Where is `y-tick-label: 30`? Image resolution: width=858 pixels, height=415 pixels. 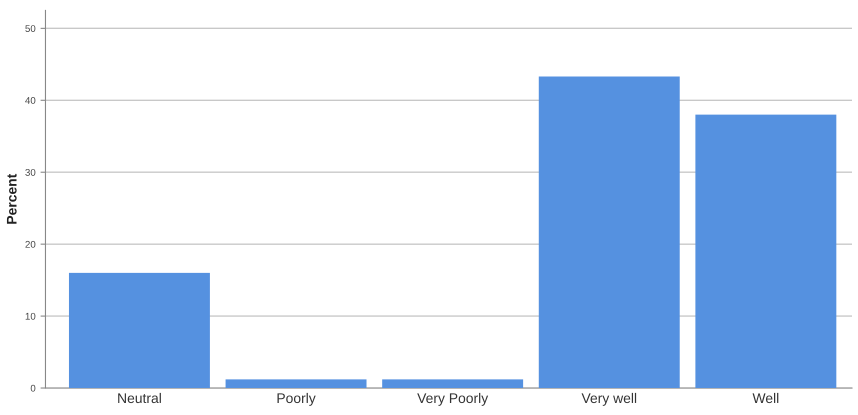 y-tick-label: 30 is located at coordinates (30, 172).